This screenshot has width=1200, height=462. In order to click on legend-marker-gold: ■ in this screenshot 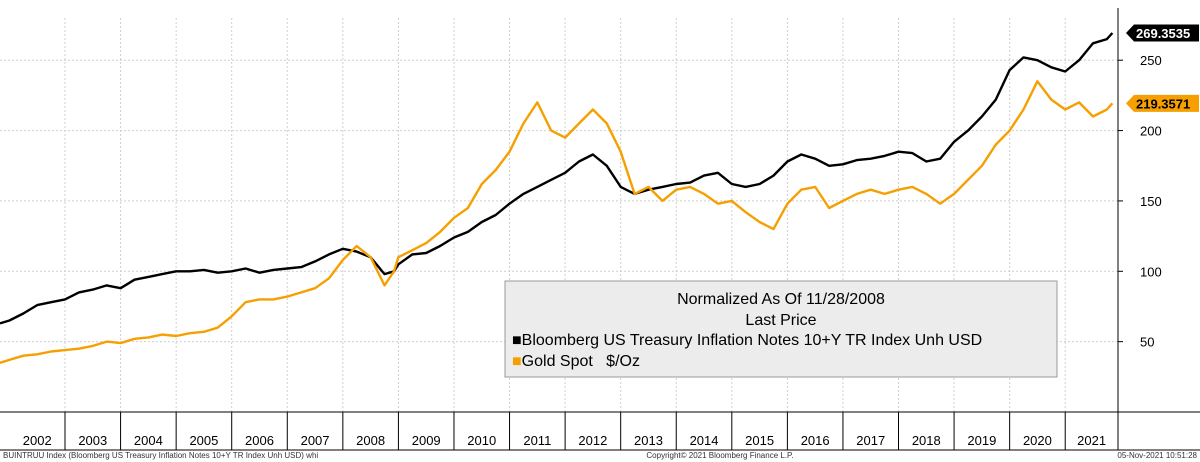, I will do `click(517, 361)`.